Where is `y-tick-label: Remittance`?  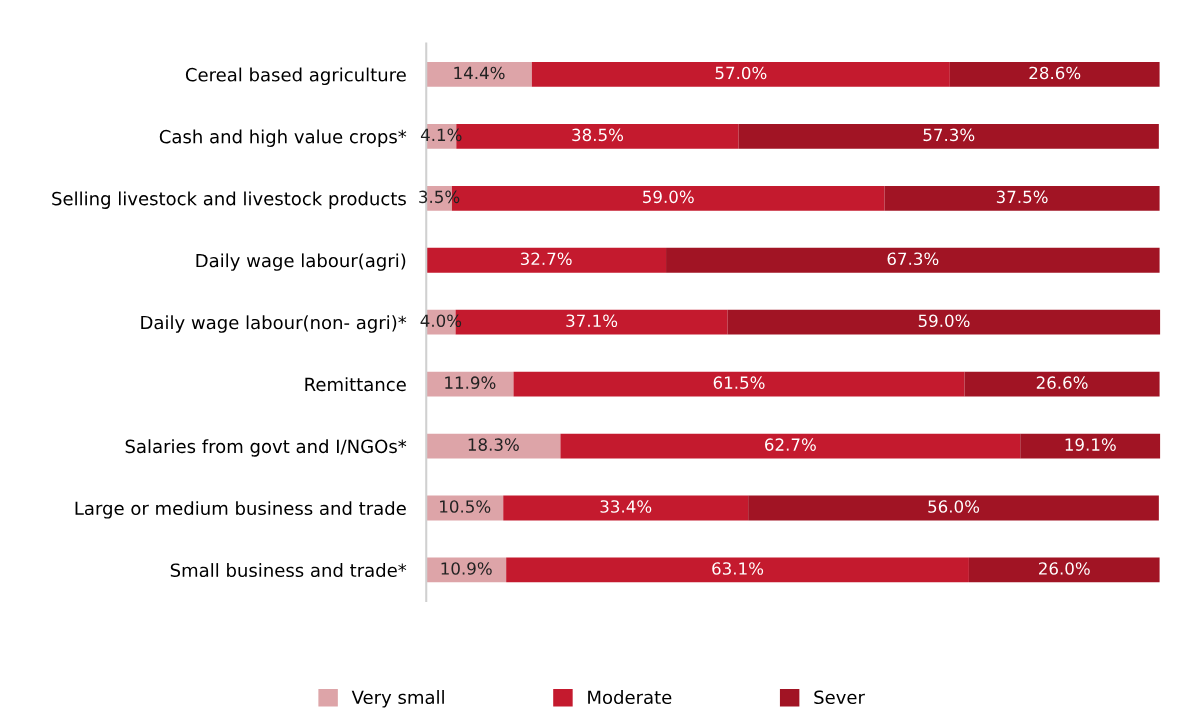
y-tick-label: Remittance is located at coordinates (355, 384).